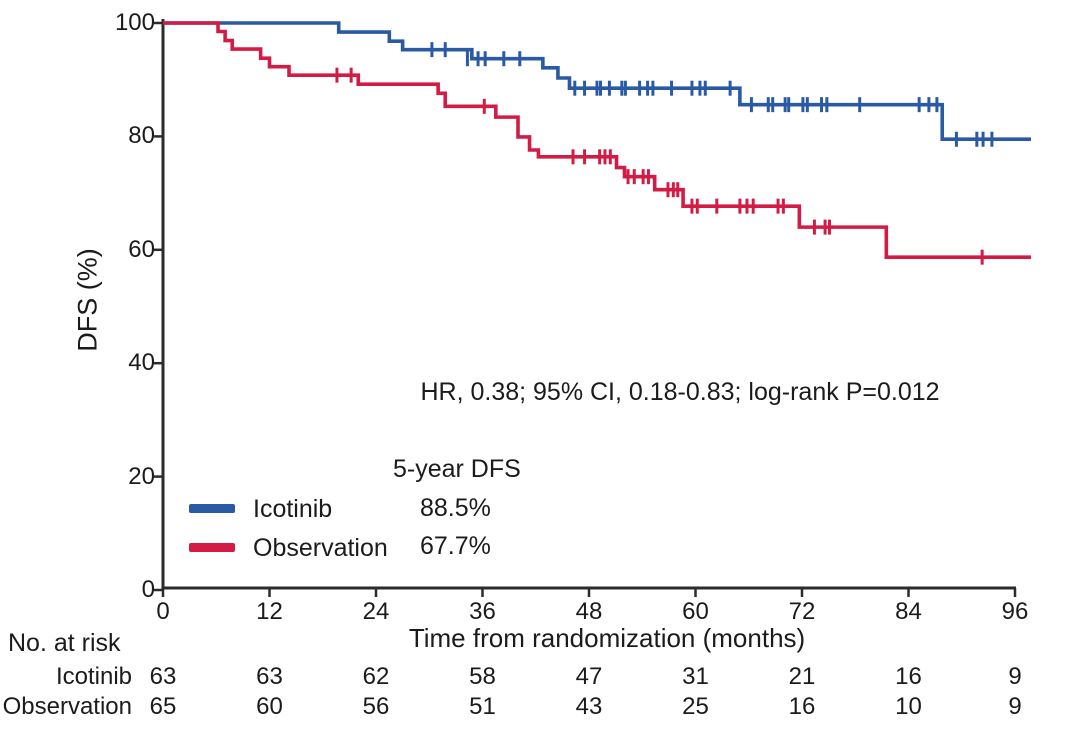 The image size is (1080, 742). Describe the element at coordinates (1015, 611) in the screenshot. I see `x-tick-label: 96` at that location.